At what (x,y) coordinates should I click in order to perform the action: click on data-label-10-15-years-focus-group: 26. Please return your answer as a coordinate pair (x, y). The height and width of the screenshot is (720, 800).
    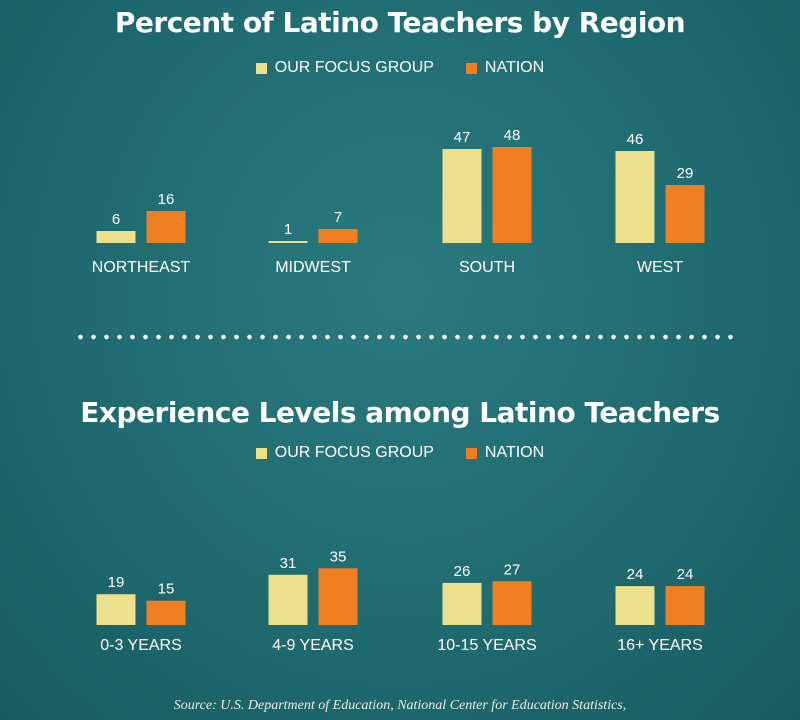
    Looking at the image, I should click on (462, 571).